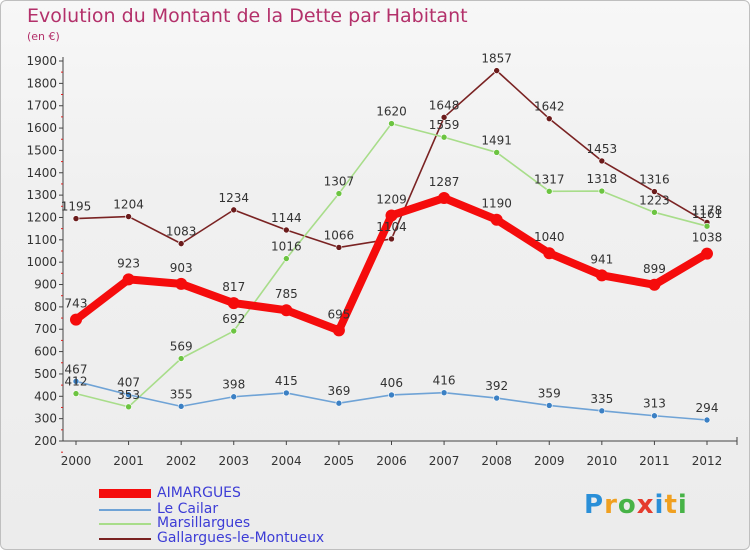 The image size is (750, 550). I want to click on data-label: 406, so click(391, 383).